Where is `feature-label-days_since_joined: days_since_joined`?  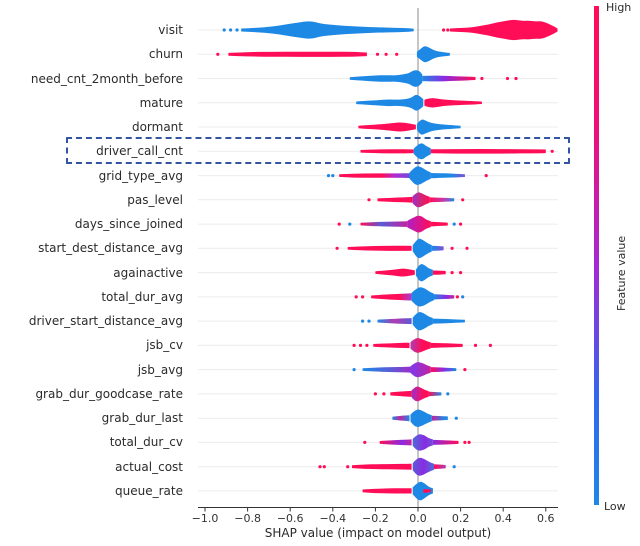
feature-label-days_since_joined: days_since_joined is located at coordinates (128, 224).